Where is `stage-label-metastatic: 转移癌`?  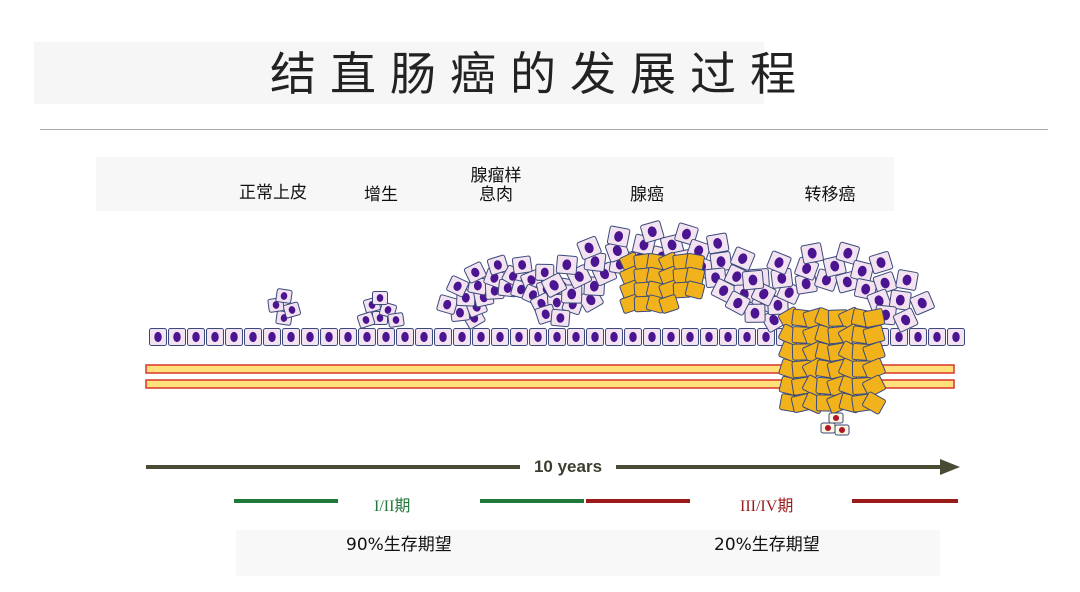 stage-label-metastatic: 转移癌 is located at coordinates (830, 195).